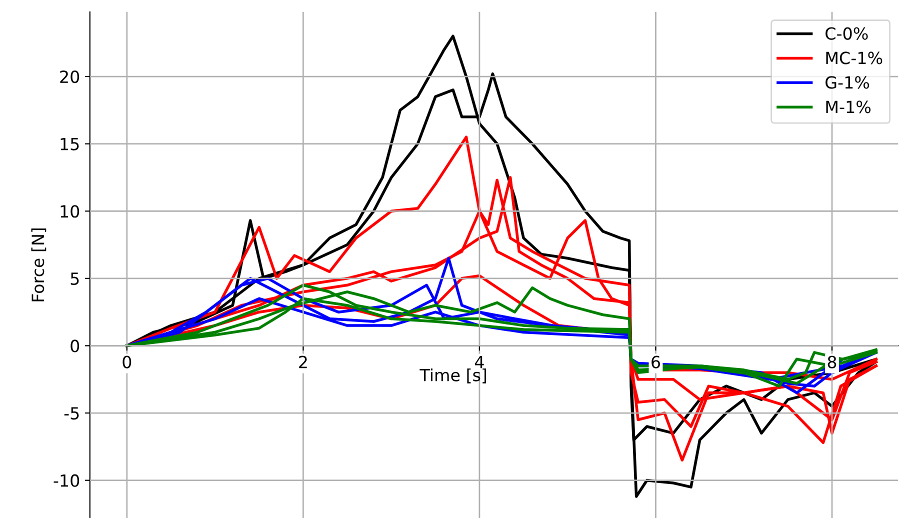 The image size is (899, 518). Describe the element at coordinates (453, 376) in the screenshot. I see `x-axis-title: Time [s]` at that location.